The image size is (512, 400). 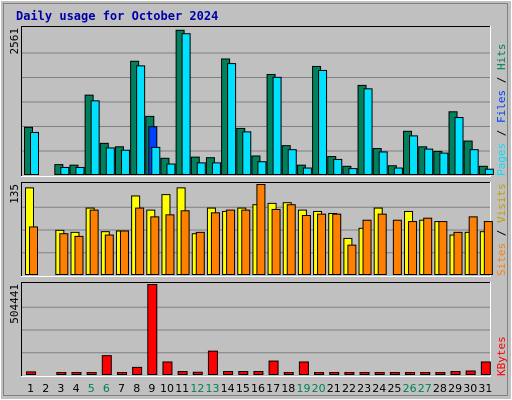 What do you see at coordinates (410, 388) in the screenshot?
I see `x-tick-day-26: 26` at bounding box center [410, 388].